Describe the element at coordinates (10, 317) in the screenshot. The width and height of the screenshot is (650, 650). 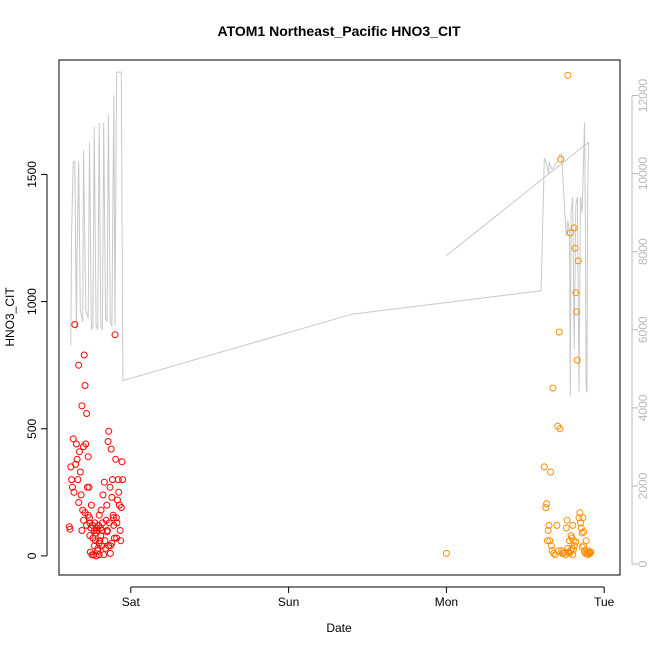
I see `y-axis-label: HNO3_CIT` at that location.